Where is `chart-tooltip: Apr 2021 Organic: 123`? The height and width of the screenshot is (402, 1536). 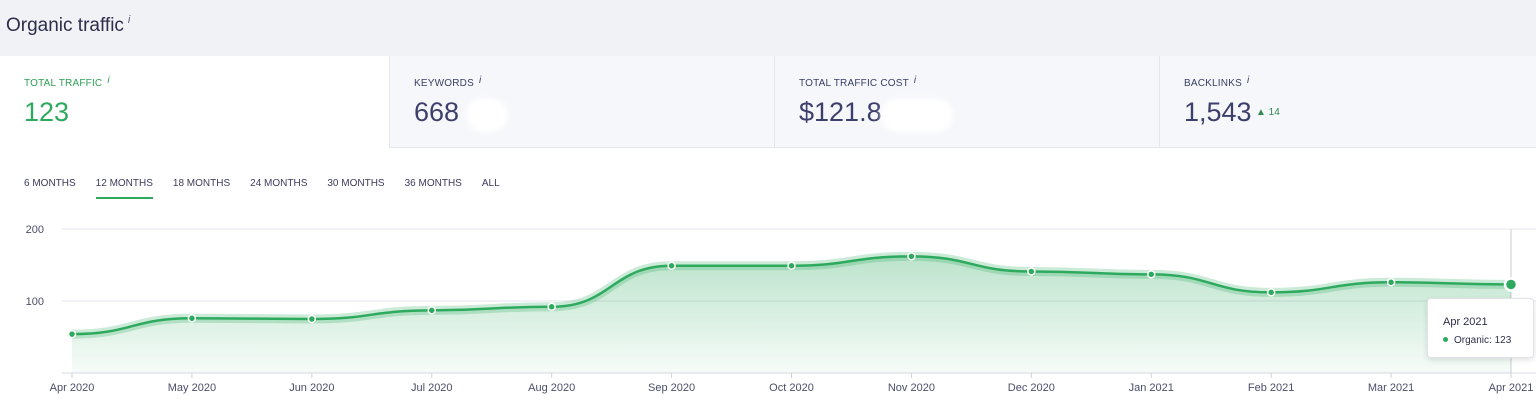
chart-tooltip: Apr 2021 Organic: 123 is located at coordinates (1480, 328).